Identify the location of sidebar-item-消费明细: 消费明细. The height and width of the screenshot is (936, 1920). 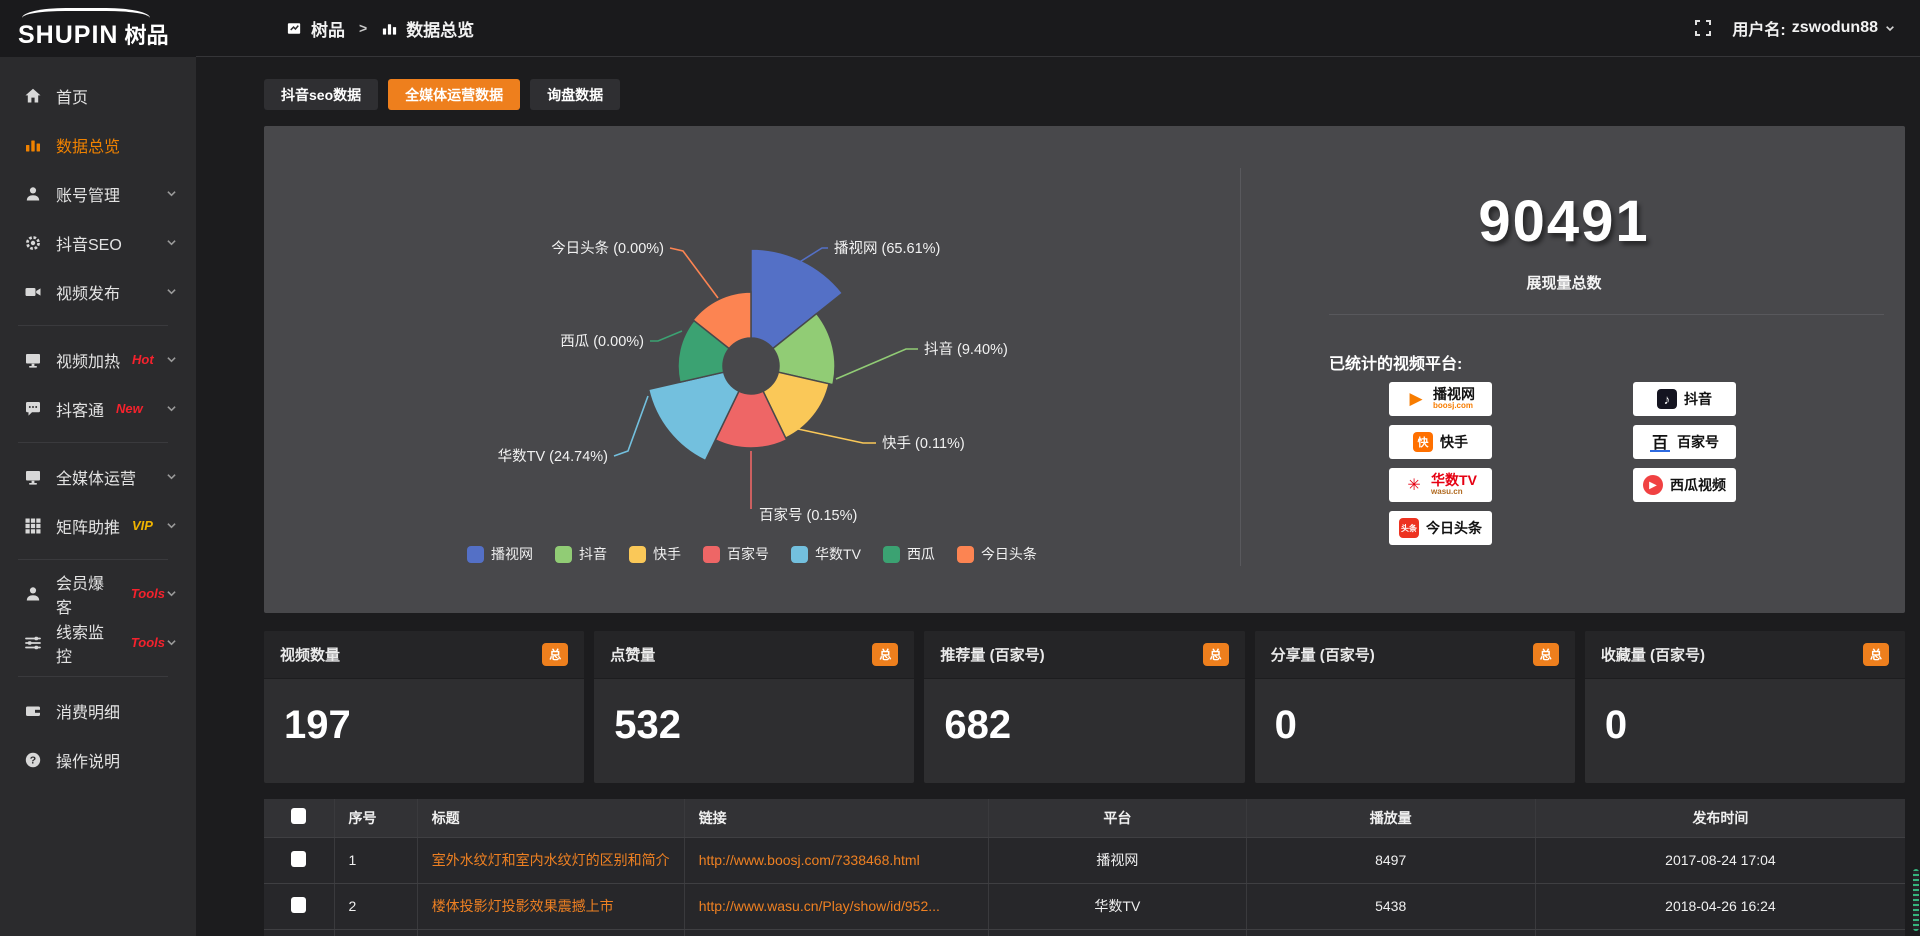
(98, 710).